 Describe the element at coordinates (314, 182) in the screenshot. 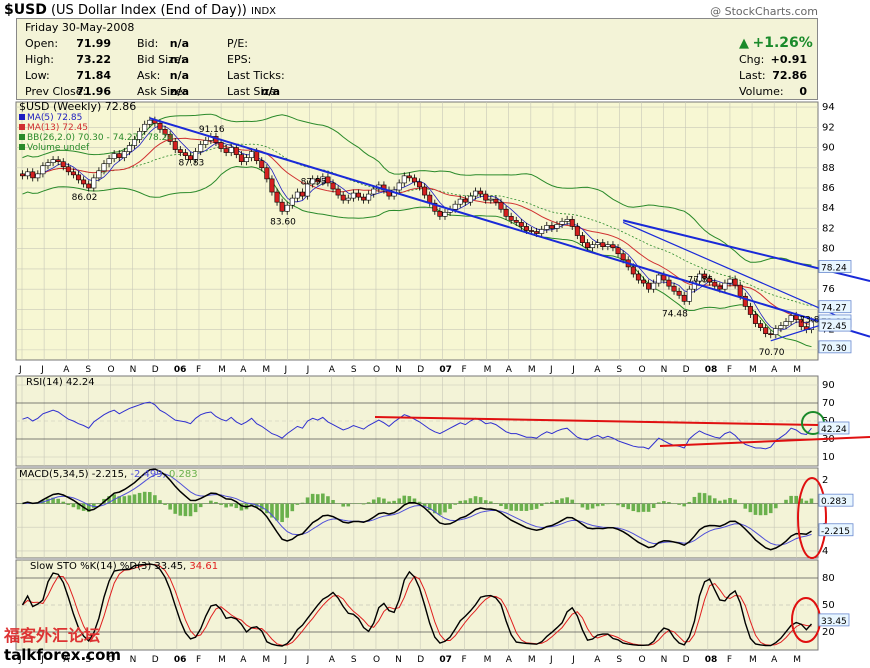

I see `price-annotation: 87.55` at that location.